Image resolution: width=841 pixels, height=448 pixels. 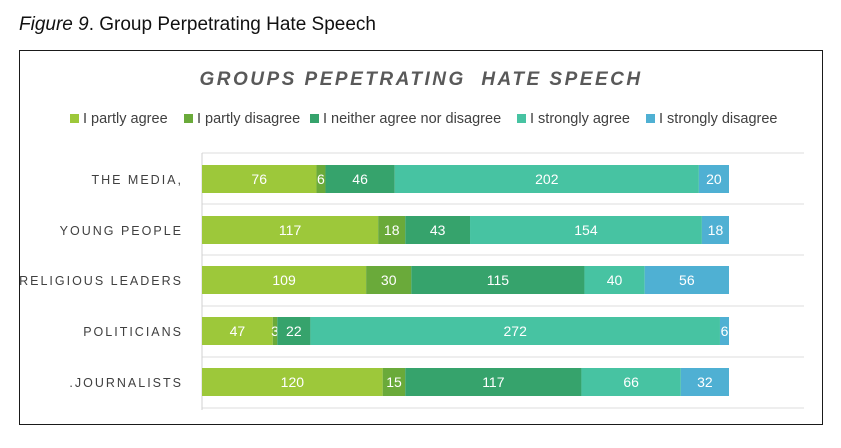 I want to click on data-label-the-media-i-strongly-disagree: 20, so click(x=714, y=179).